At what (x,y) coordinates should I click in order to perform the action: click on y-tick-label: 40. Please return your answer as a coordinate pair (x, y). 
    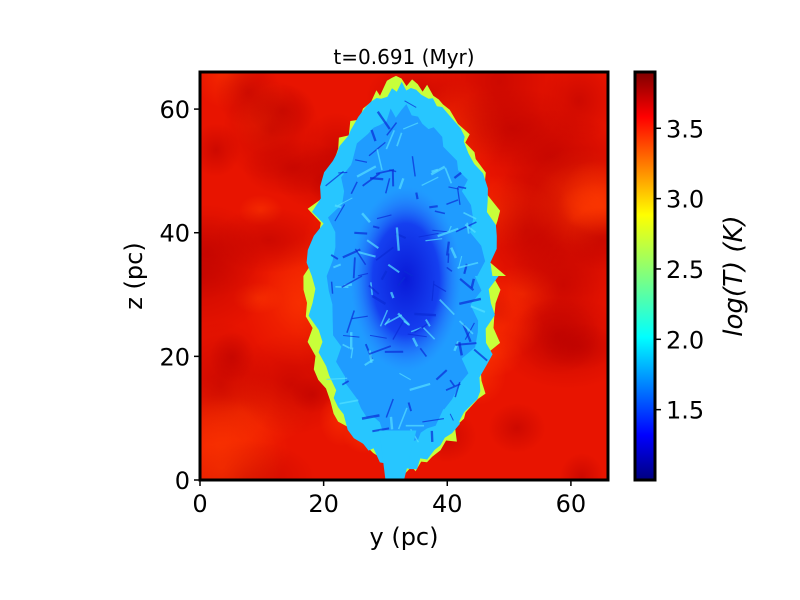
    Looking at the image, I should click on (174, 234).